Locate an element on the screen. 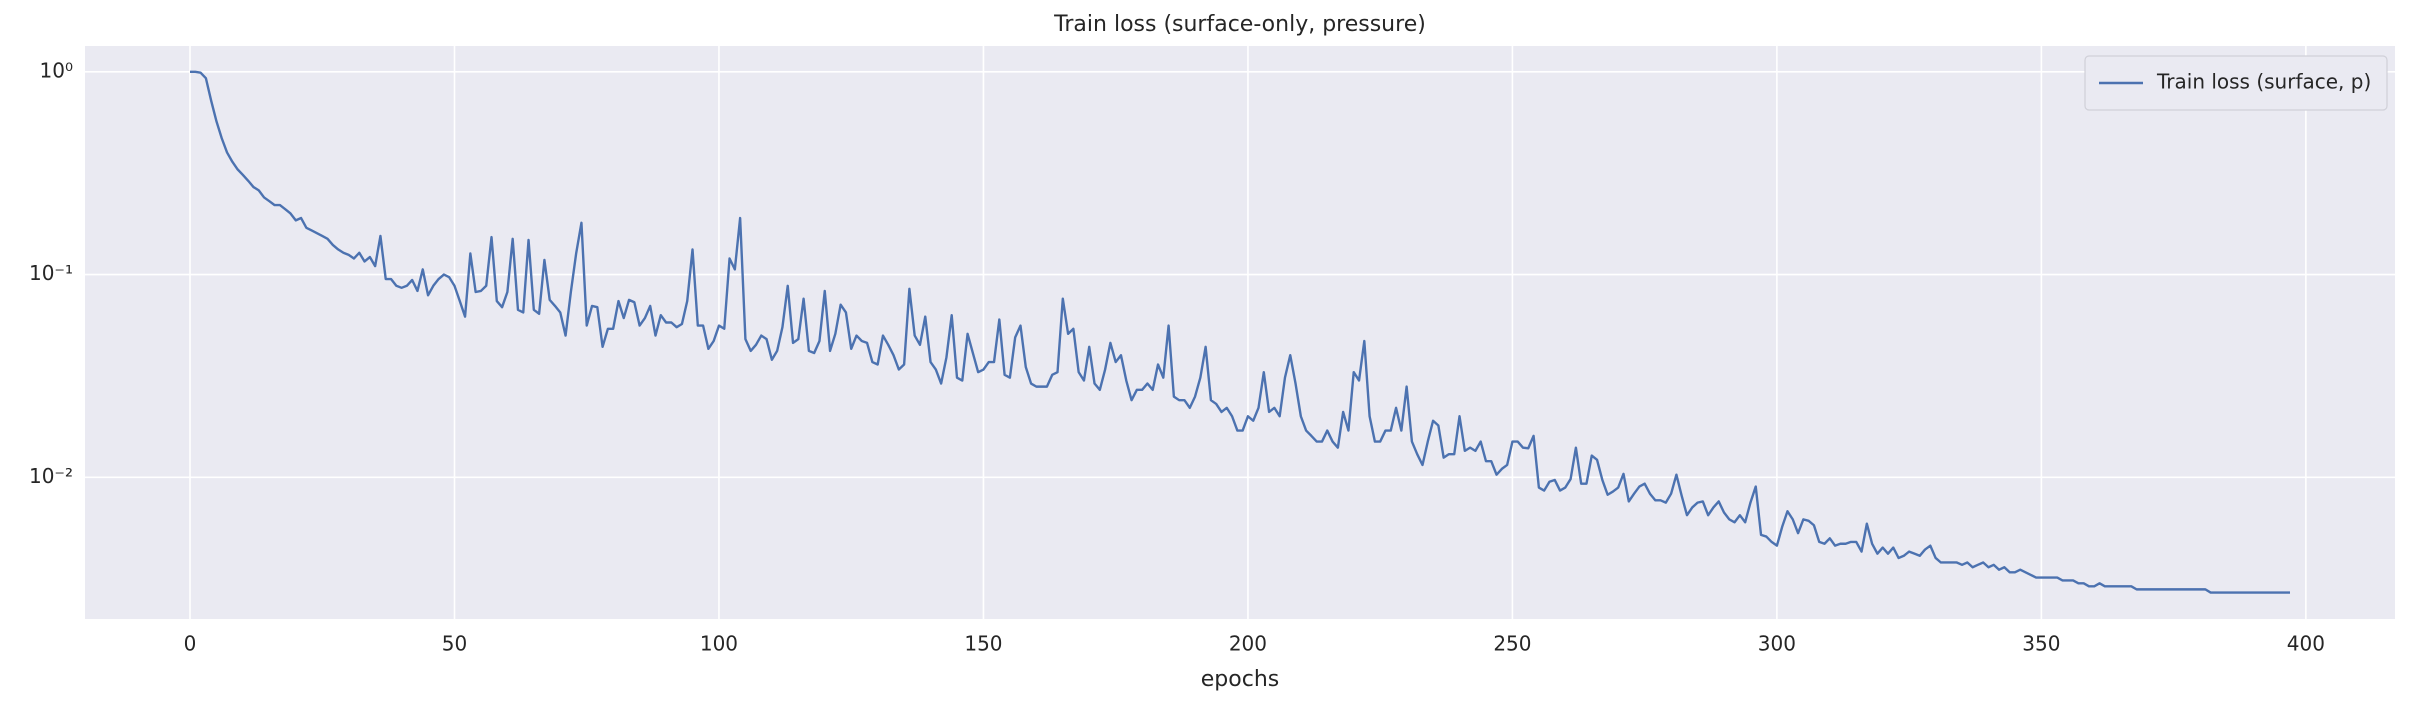 This screenshot has height=709, width=2420. x-tick-label: 150 is located at coordinates (983, 644).